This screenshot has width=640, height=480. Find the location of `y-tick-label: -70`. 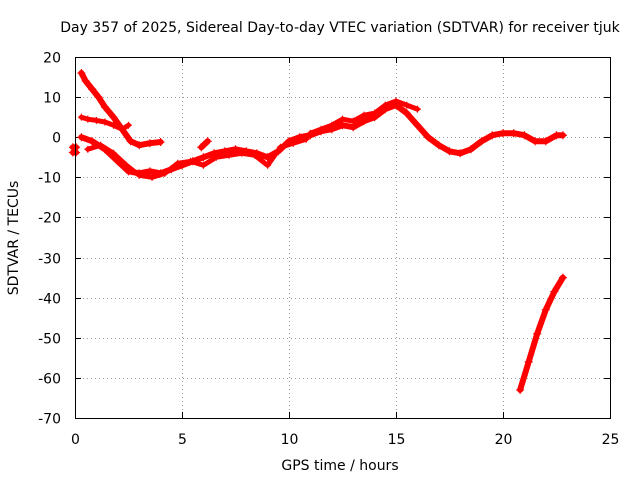

y-tick-label: -70 is located at coordinates (49, 420).